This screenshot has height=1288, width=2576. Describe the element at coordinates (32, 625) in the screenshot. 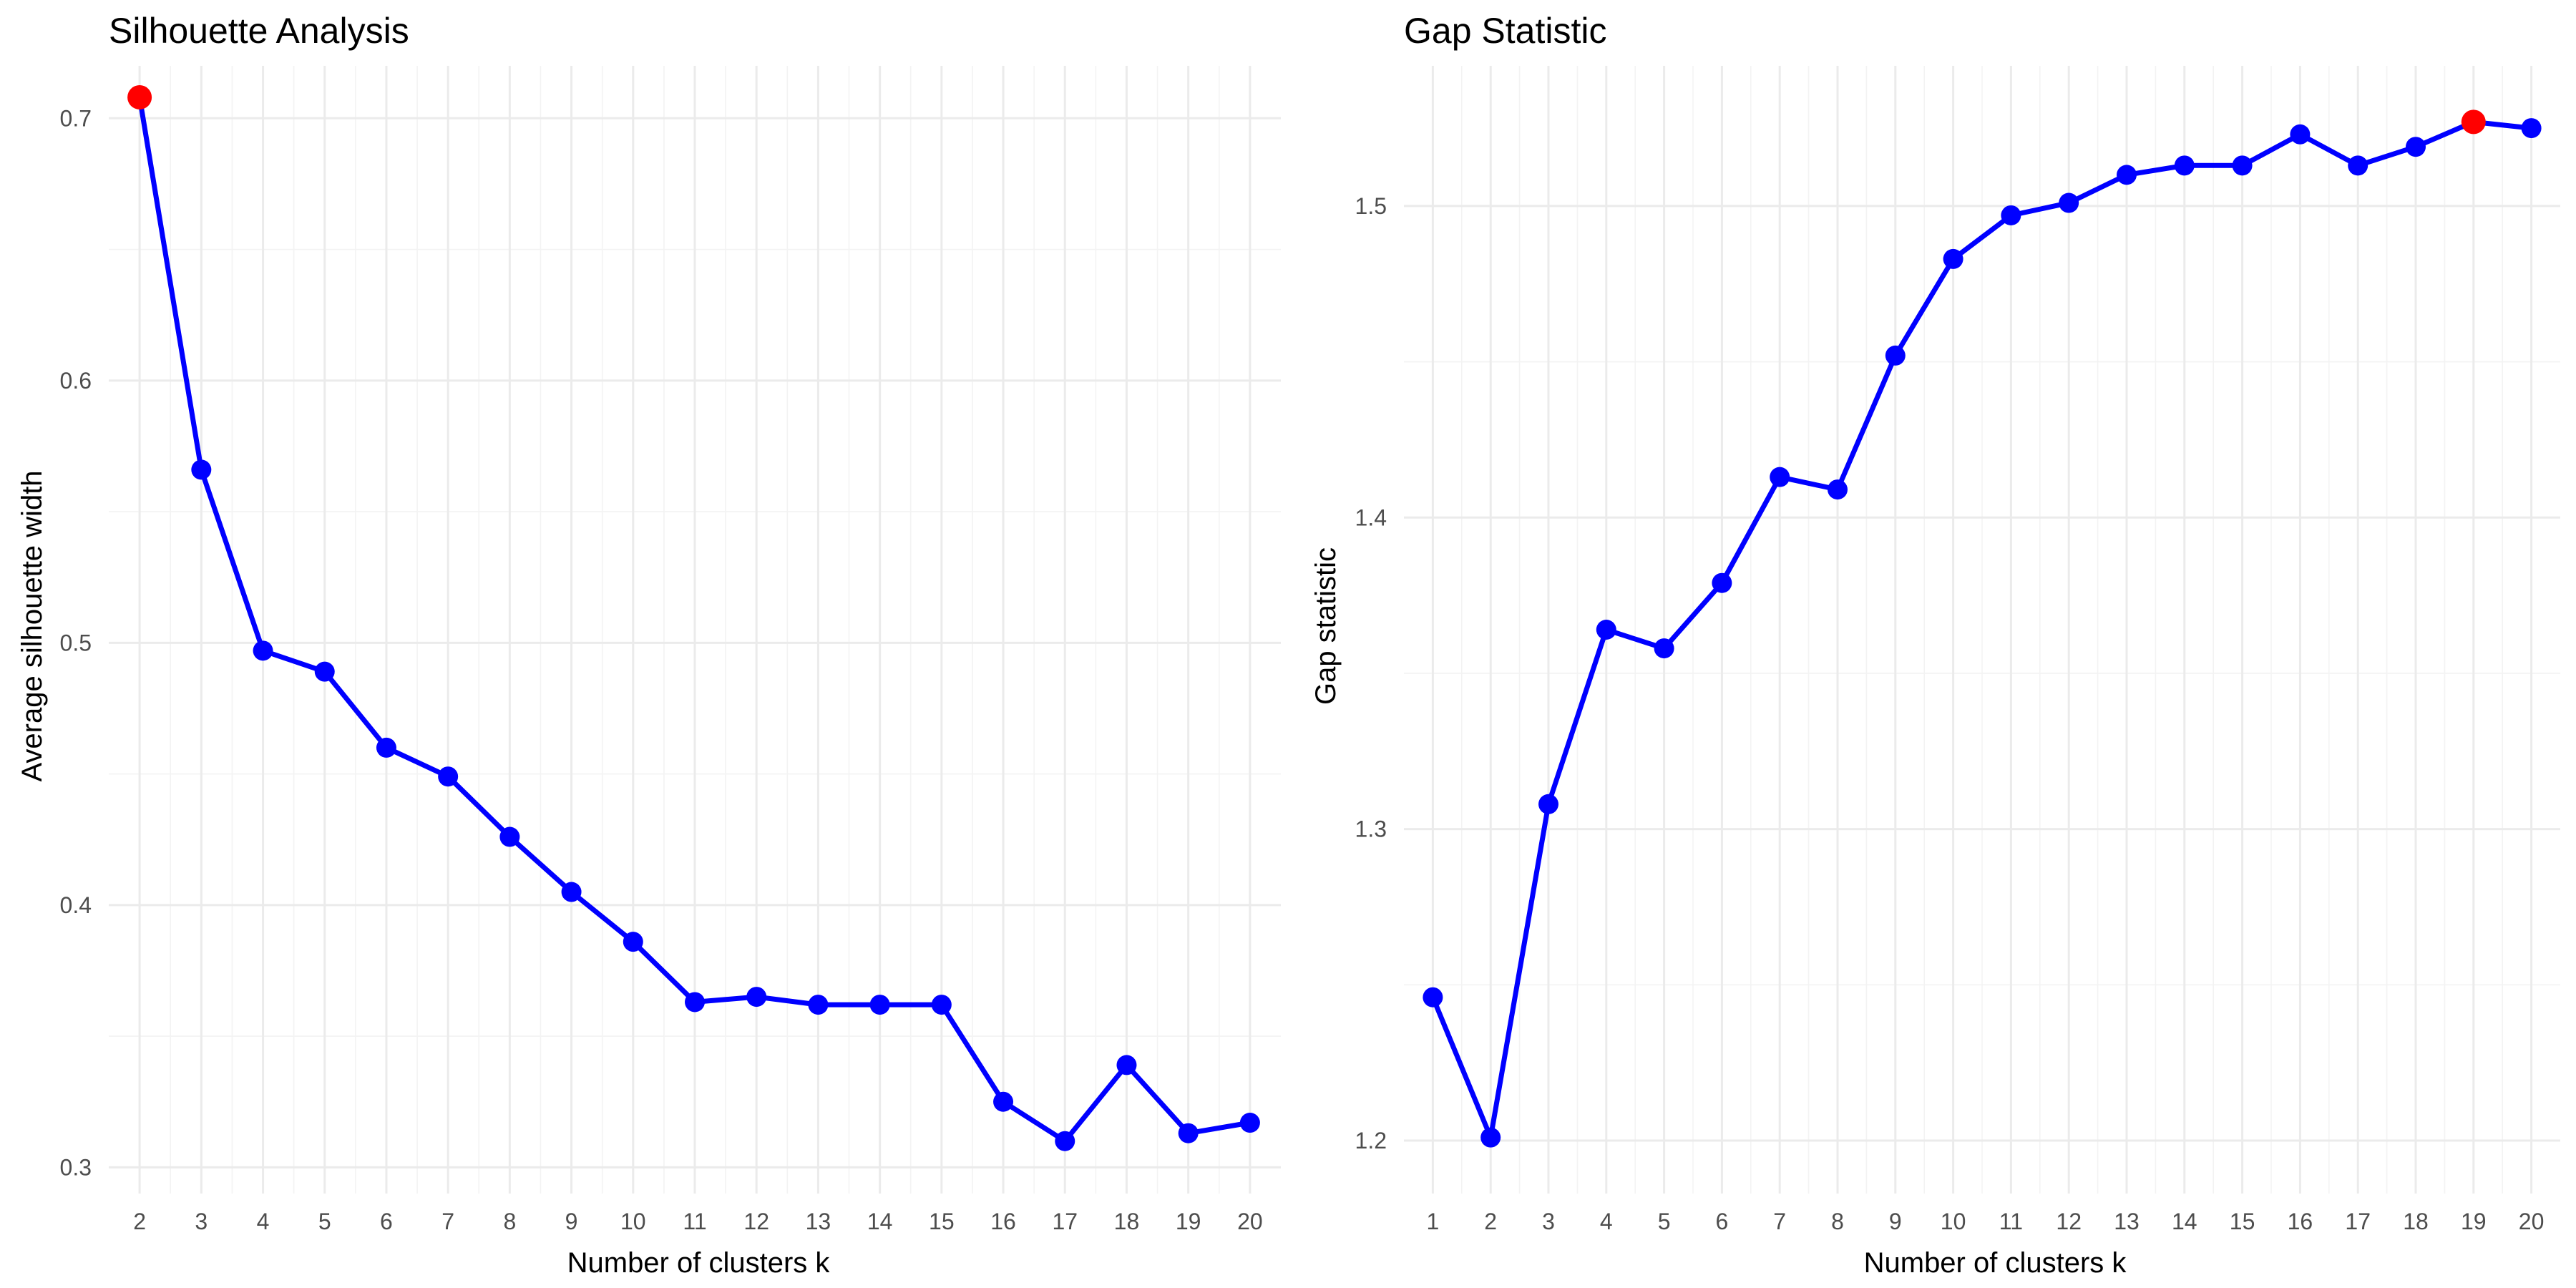

I see `silhouette-y-axis-label: Average silhouette width` at that location.